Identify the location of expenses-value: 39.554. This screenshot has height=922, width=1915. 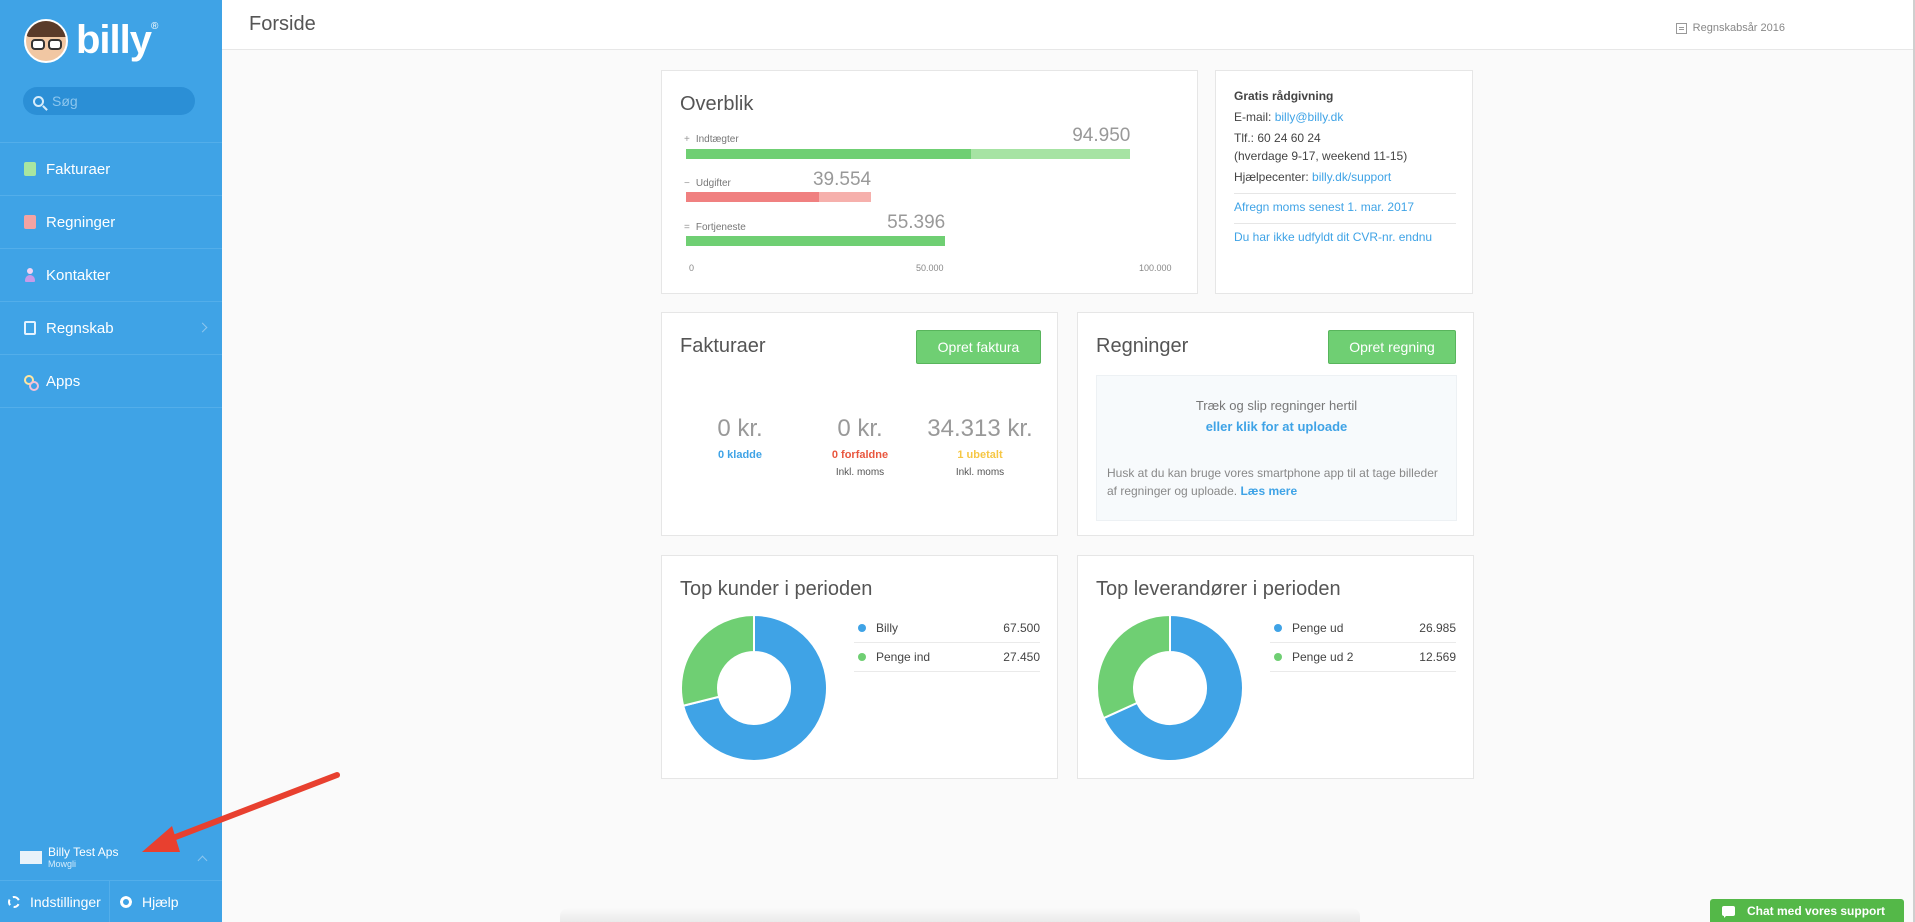
(842, 179).